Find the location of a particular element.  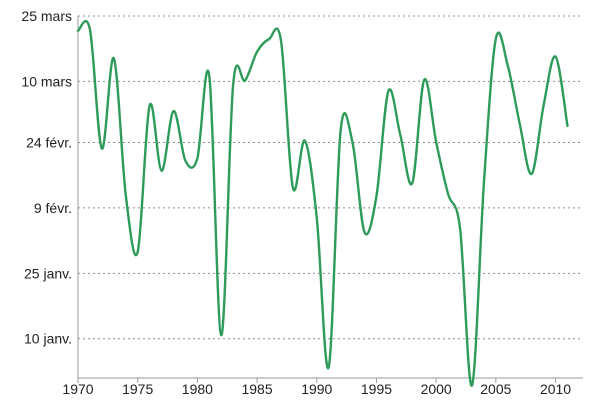

x-tick-label: 1975 is located at coordinates (137, 389).